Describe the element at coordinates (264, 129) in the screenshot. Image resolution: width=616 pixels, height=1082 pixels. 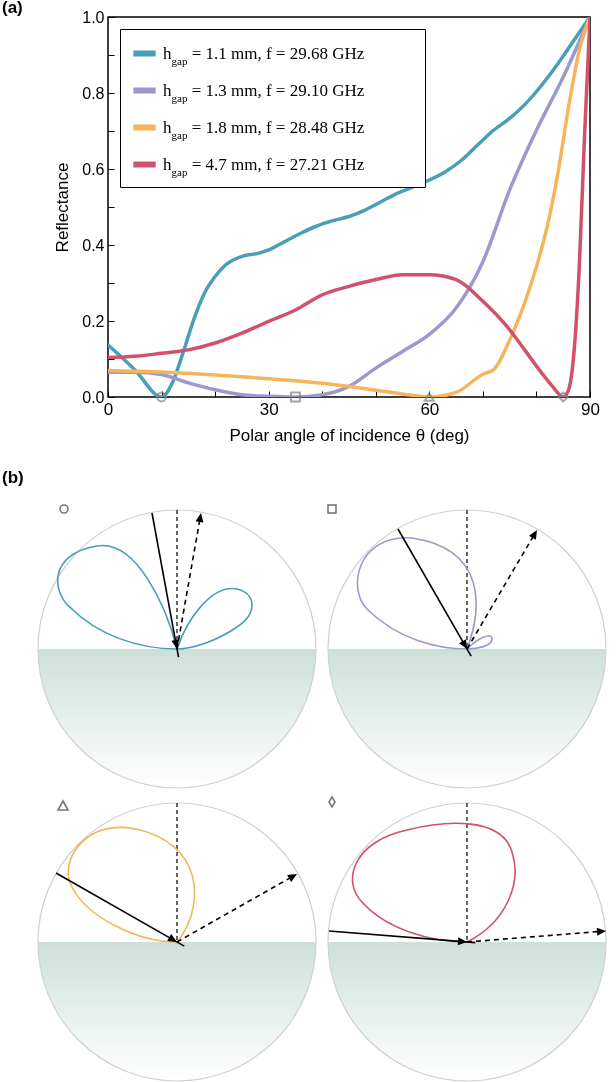
I see `legend-label: h$_{gap}$ = 1.8 mm, f = 28.48 GHz` at that location.